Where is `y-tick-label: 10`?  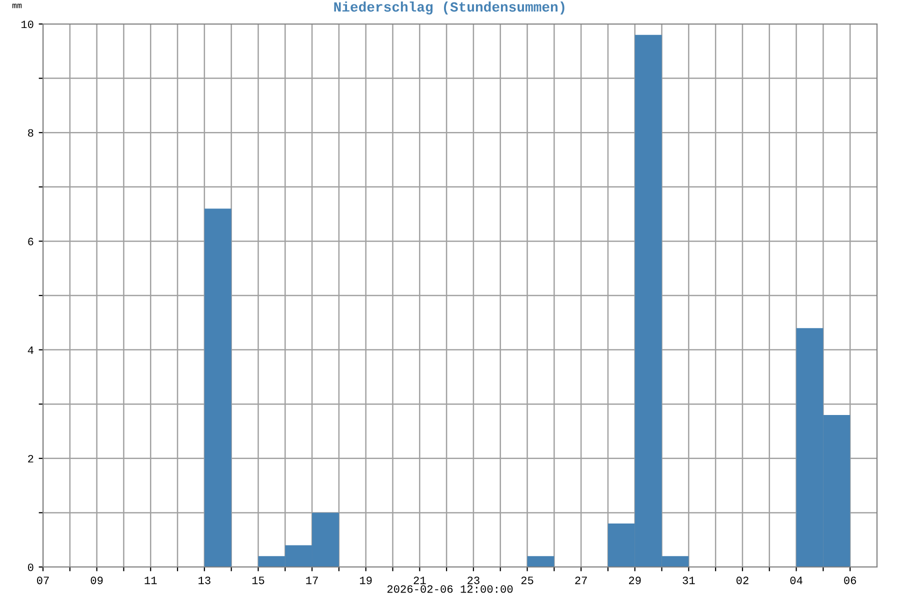
y-tick-label: 10 is located at coordinates (27, 24).